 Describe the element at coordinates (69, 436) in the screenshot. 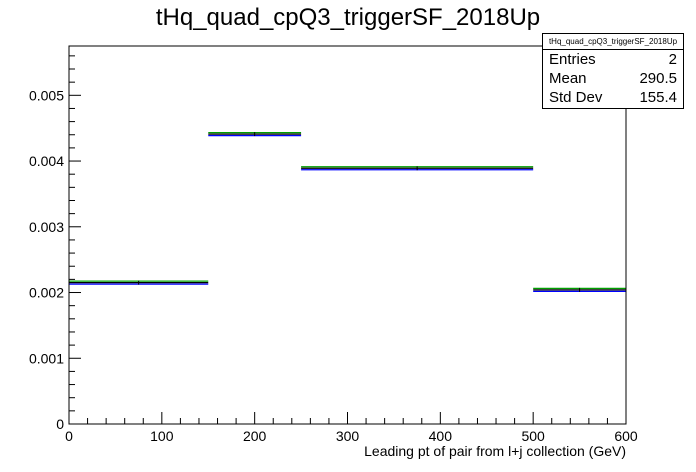

I see `x-tick-label: 0` at that location.